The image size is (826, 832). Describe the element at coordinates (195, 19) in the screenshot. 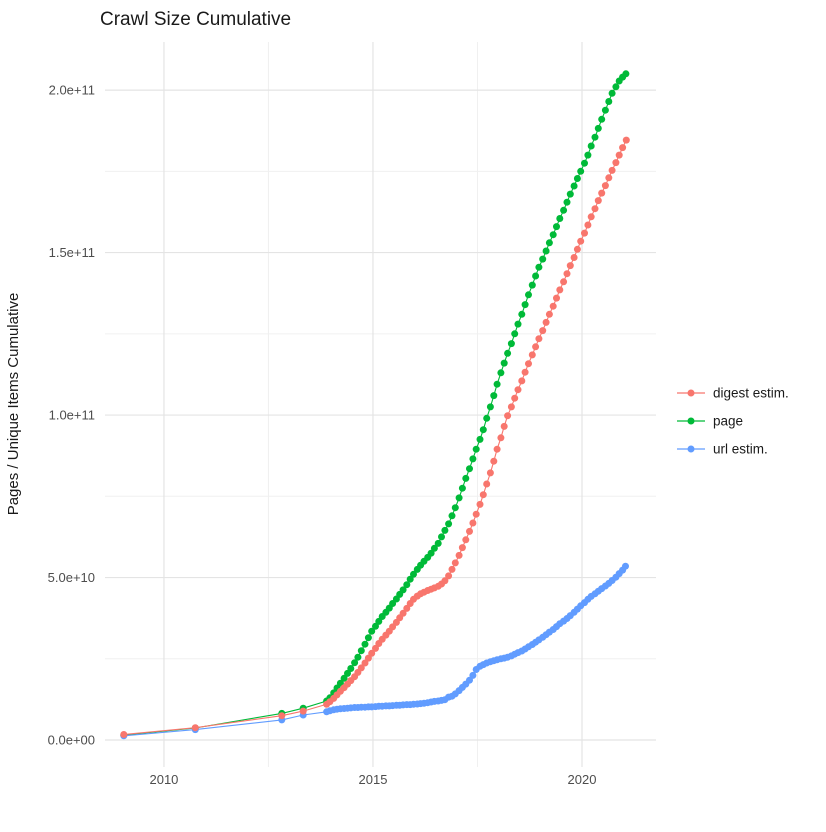

I see `chart-title: Crawl Size Cumulative` at that location.